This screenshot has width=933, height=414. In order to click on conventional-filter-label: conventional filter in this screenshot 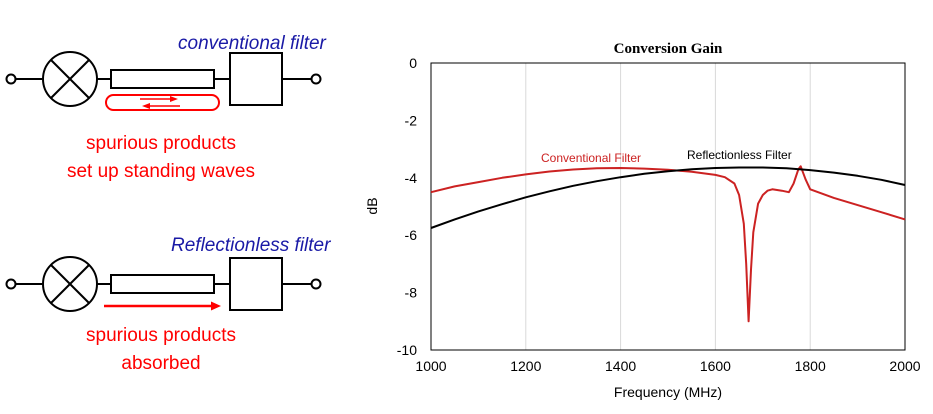, I will do `click(252, 43)`.